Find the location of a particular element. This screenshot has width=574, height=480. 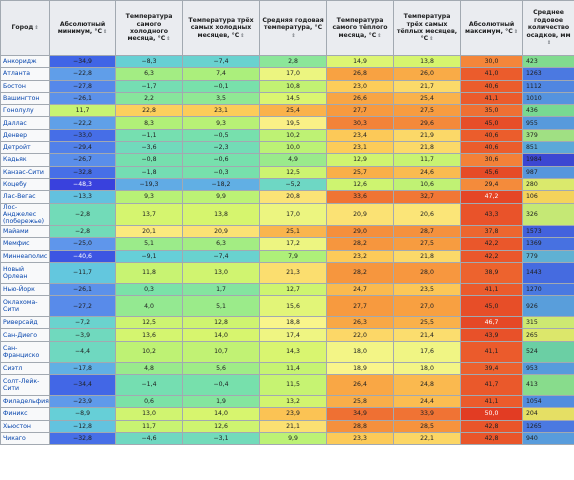

city-link: Солт-Лейк-Сити is located at coordinates (25, 385).